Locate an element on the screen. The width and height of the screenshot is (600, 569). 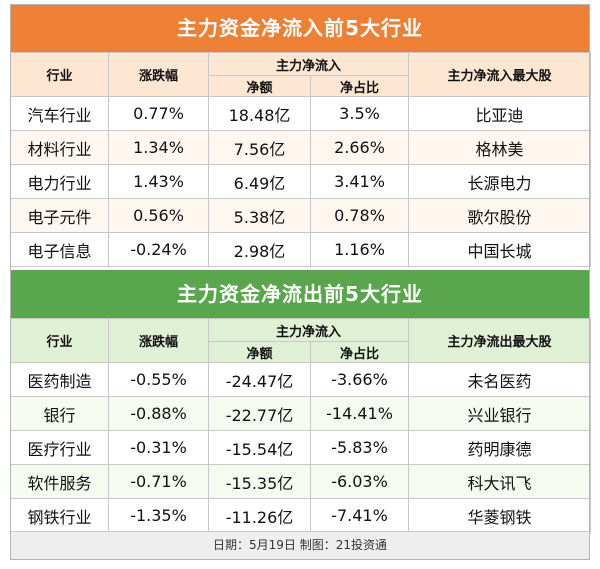
industry-cell: 材料行业 is located at coordinates (59, 147).